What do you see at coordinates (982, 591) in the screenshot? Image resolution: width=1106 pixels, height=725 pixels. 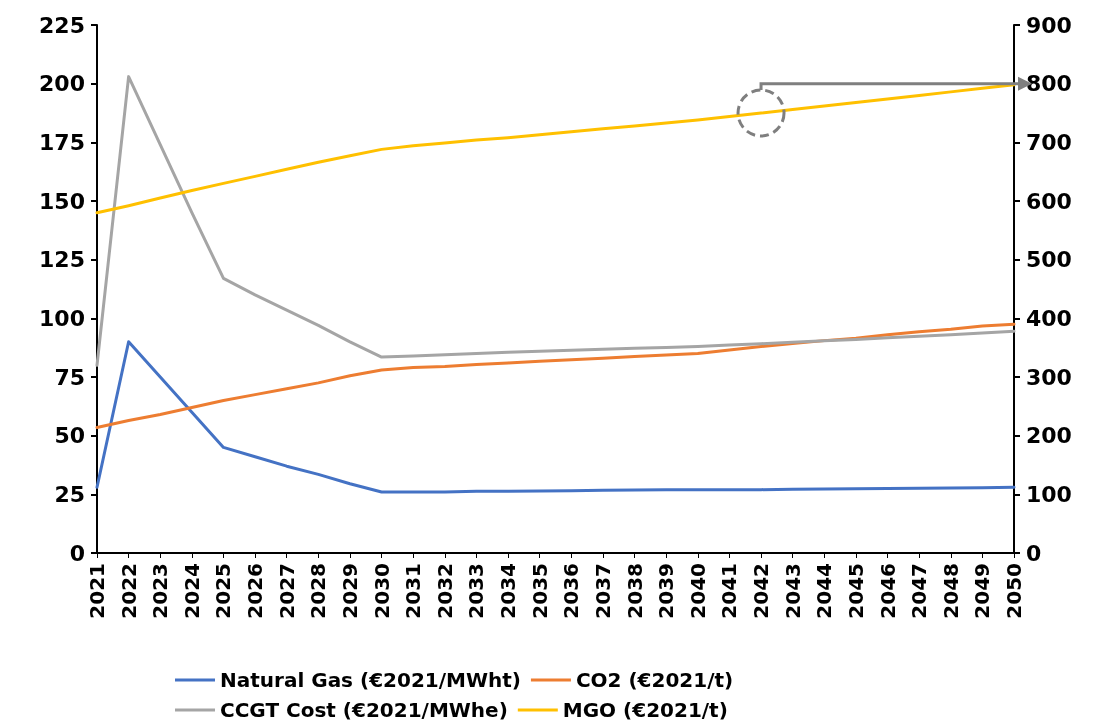 I see `x-tick-label: 2049` at bounding box center [982, 591].